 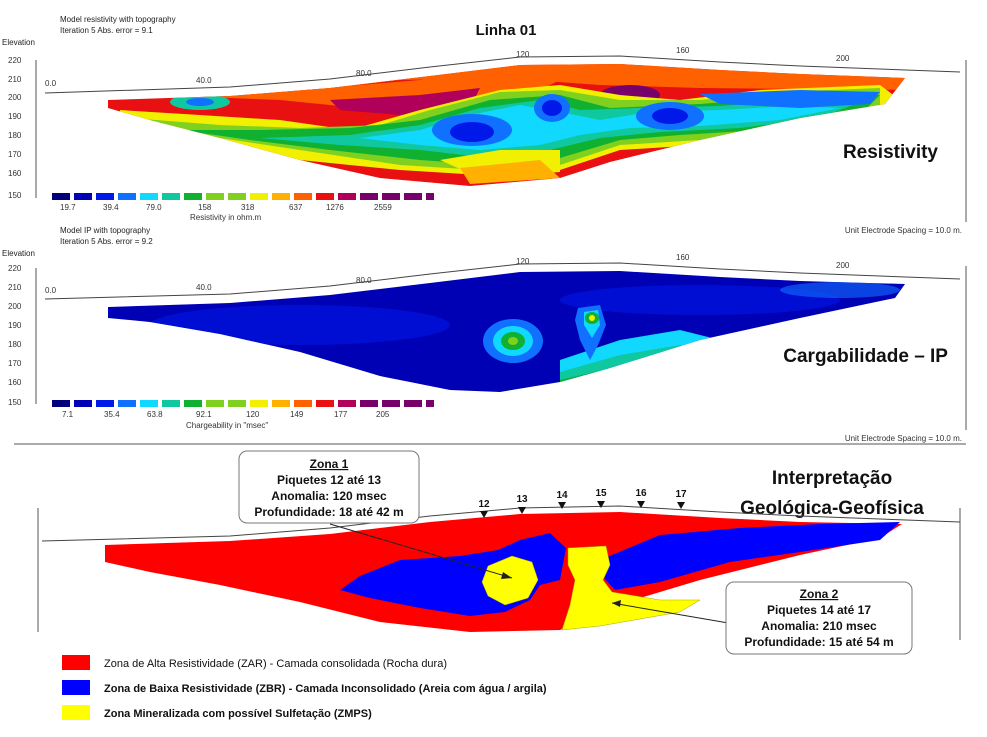 I want to click on res-scale-value: 79.0, so click(x=154, y=207).